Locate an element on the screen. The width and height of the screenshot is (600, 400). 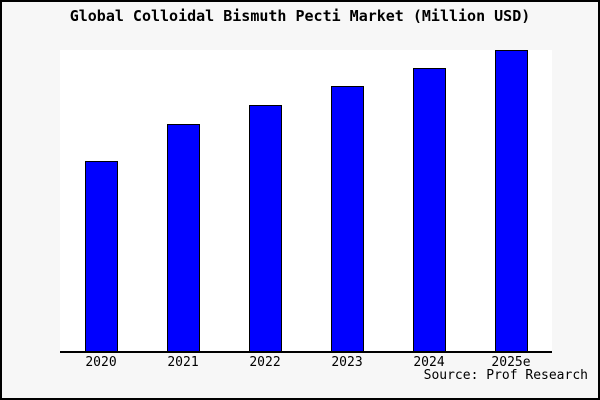
x-tick-label-2021: 2021 is located at coordinates (183, 362).